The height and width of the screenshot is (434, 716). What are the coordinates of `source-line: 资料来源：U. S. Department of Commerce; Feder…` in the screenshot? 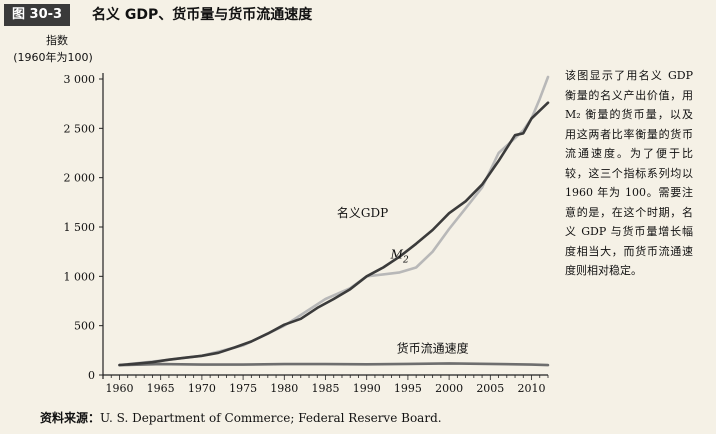 It's located at (241, 417).